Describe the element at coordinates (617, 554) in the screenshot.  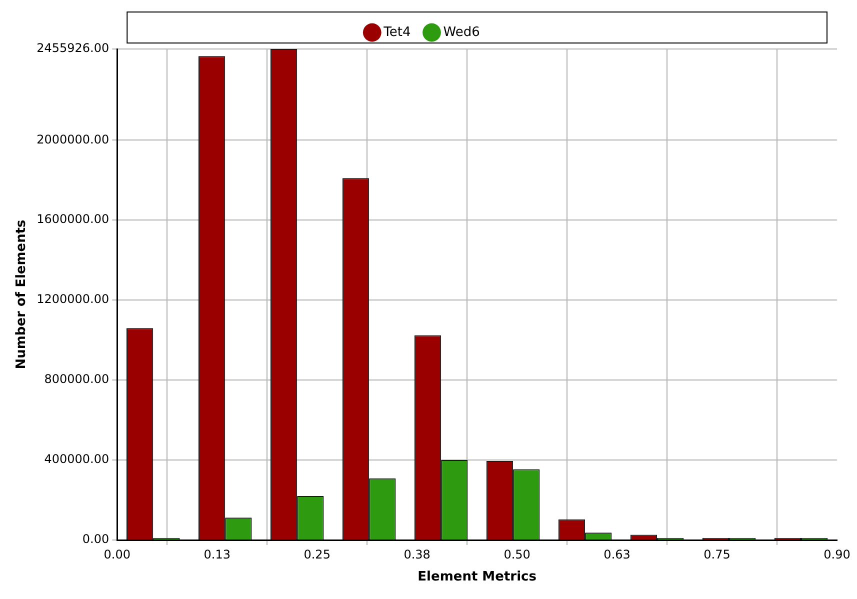
I see `x-tick-label: 0.63` at that location.